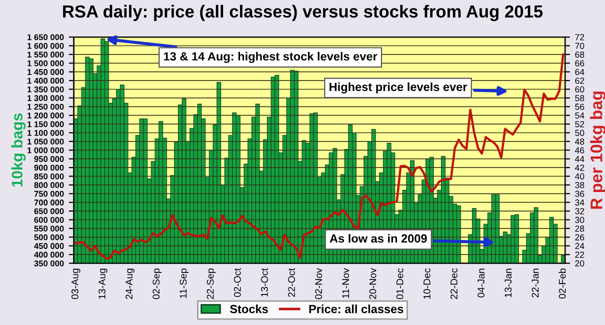  Describe the element at coordinates (579, 81) in the screenshot. I see `y2-tick-label: 62` at that location.